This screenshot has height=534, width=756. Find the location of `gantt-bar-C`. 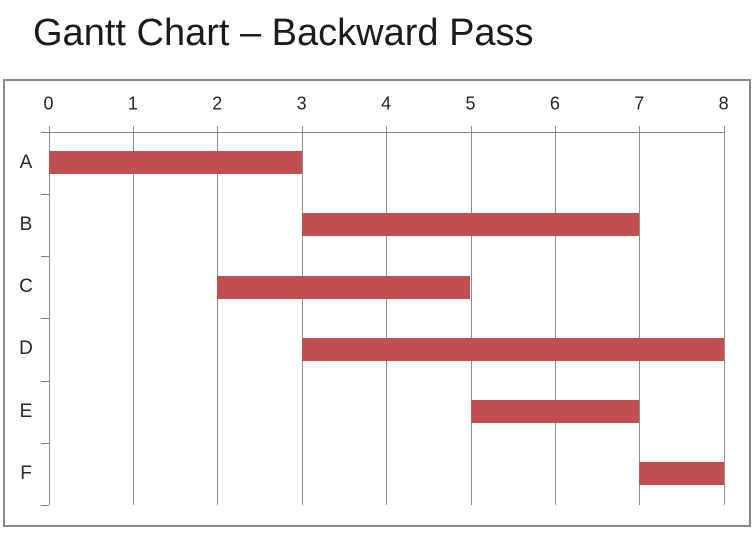

gantt-bar-C is located at coordinates (344, 287).